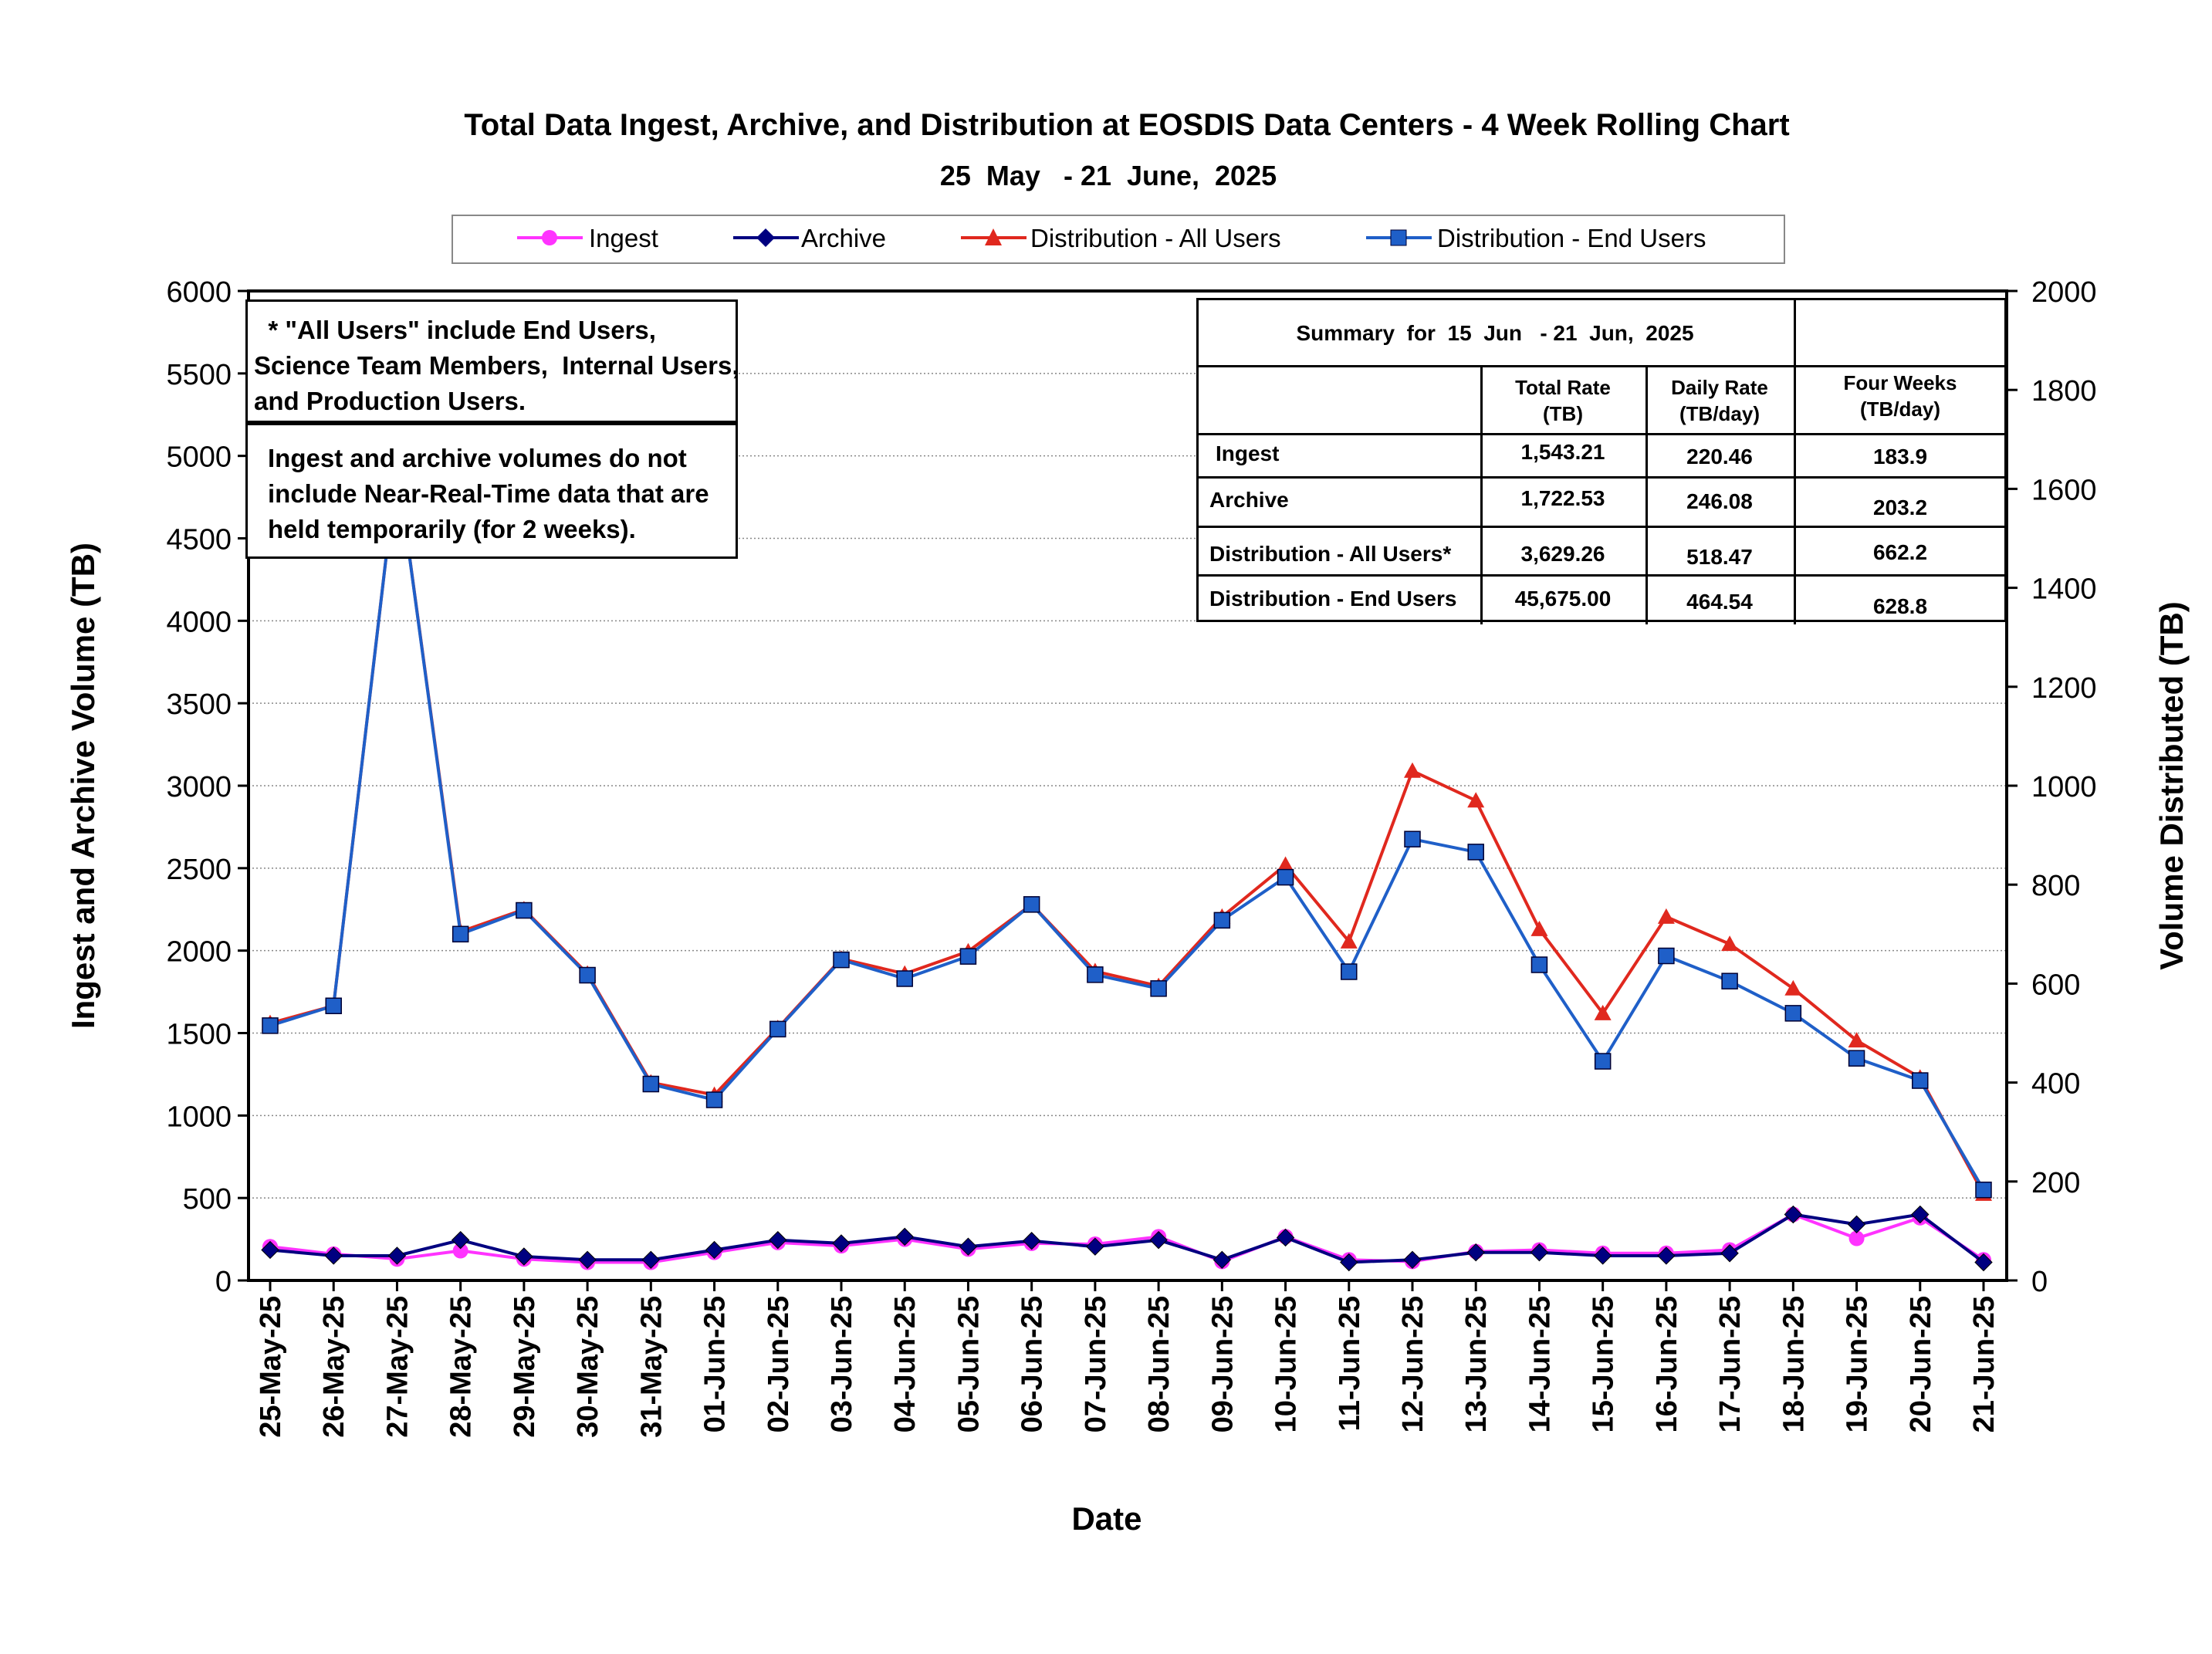 Image resolution: width=2212 pixels, height=1654 pixels. I want to click on summary-col-four-line2: (TB/day), so click(1900, 409).